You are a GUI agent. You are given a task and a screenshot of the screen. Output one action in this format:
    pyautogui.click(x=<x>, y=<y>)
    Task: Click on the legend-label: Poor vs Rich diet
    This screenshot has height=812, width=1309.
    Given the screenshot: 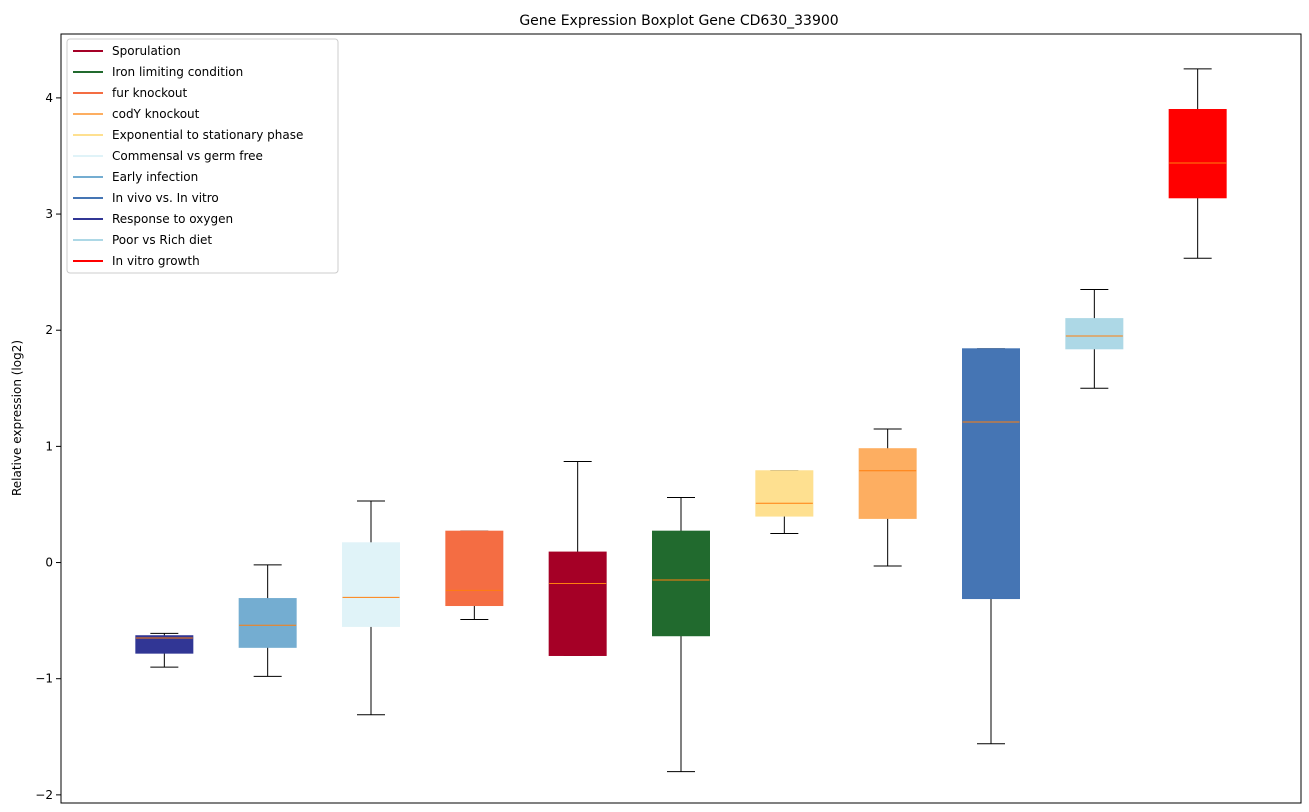 What is the action you would take?
    pyautogui.click(x=162, y=240)
    